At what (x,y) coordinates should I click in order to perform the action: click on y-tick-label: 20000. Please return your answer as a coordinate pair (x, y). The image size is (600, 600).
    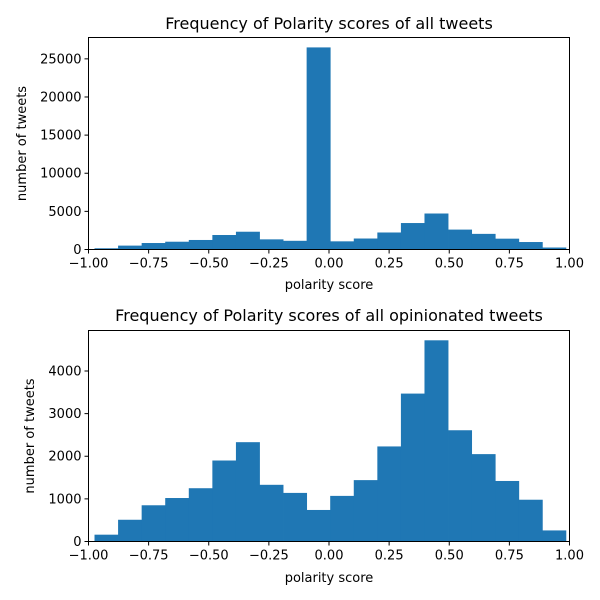
    Looking at the image, I should click on (60, 97).